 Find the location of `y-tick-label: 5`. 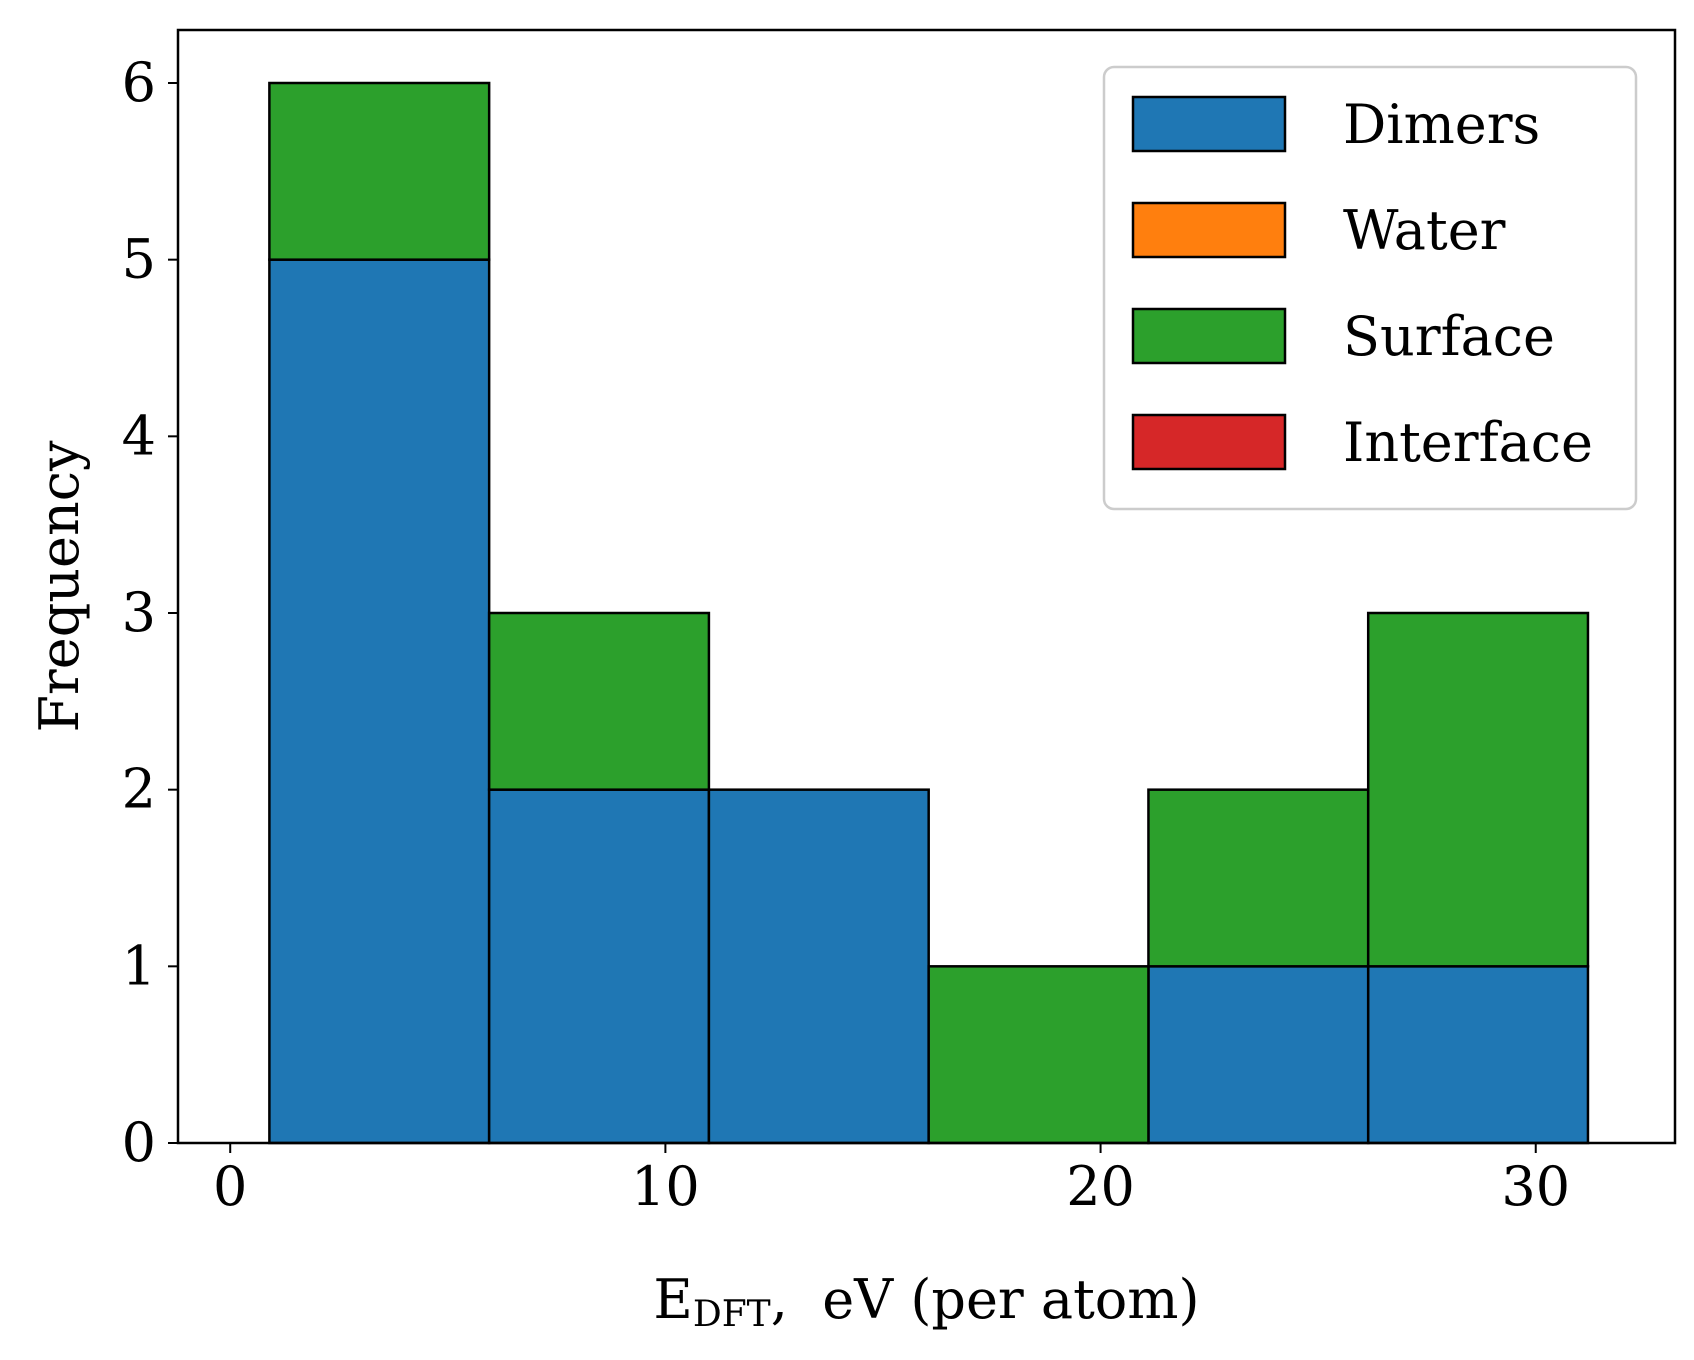

y-tick-label: 5 is located at coordinates (139, 259).